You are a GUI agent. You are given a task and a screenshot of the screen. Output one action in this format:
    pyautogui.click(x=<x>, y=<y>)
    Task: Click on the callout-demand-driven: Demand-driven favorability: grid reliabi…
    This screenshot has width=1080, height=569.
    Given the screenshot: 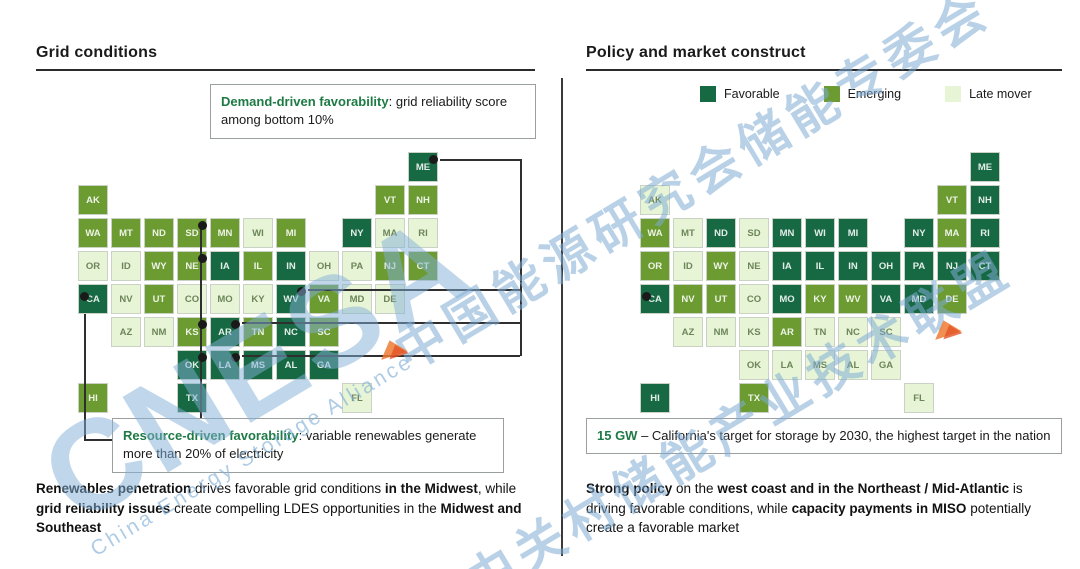 What is the action you would take?
    pyautogui.click(x=373, y=111)
    